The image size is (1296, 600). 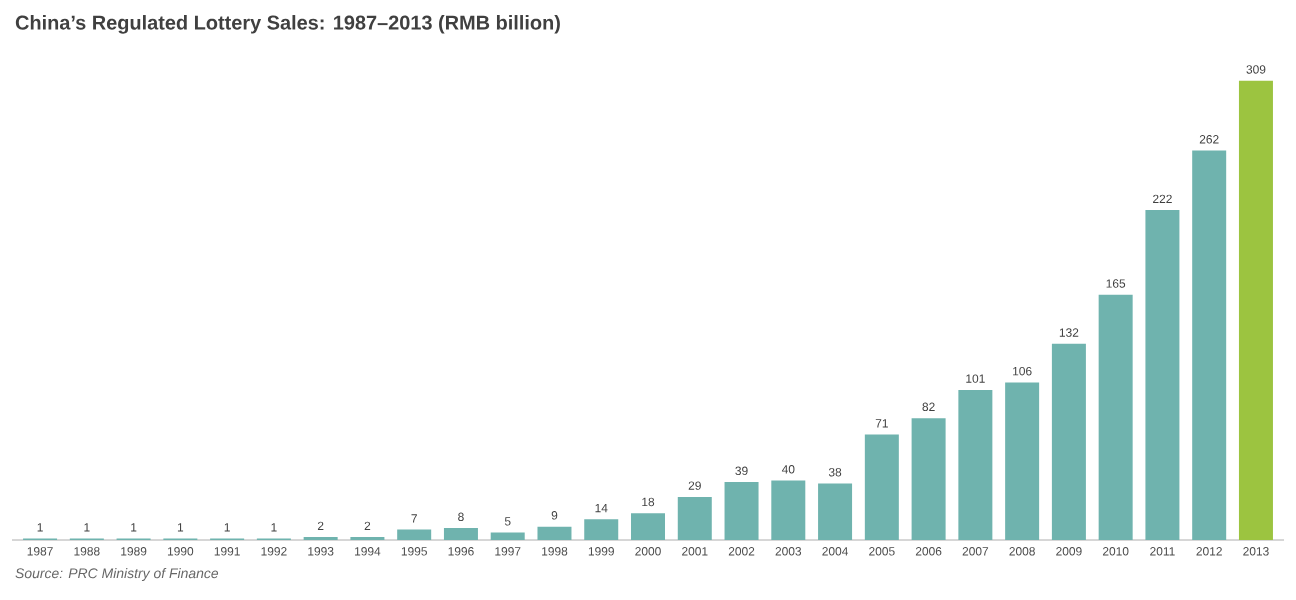 What do you see at coordinates (287, 24) in the screenshot?
I see `chart-title: China’s Regulated Lottery Sales: 1987–2013 (RMB billion)` at bounding box center [287, 24].